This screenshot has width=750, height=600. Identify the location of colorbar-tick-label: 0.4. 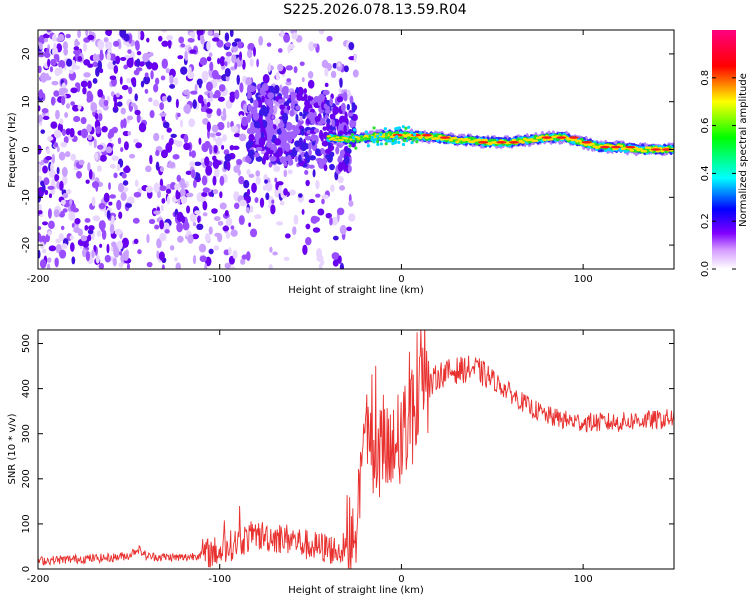
(705, 173).